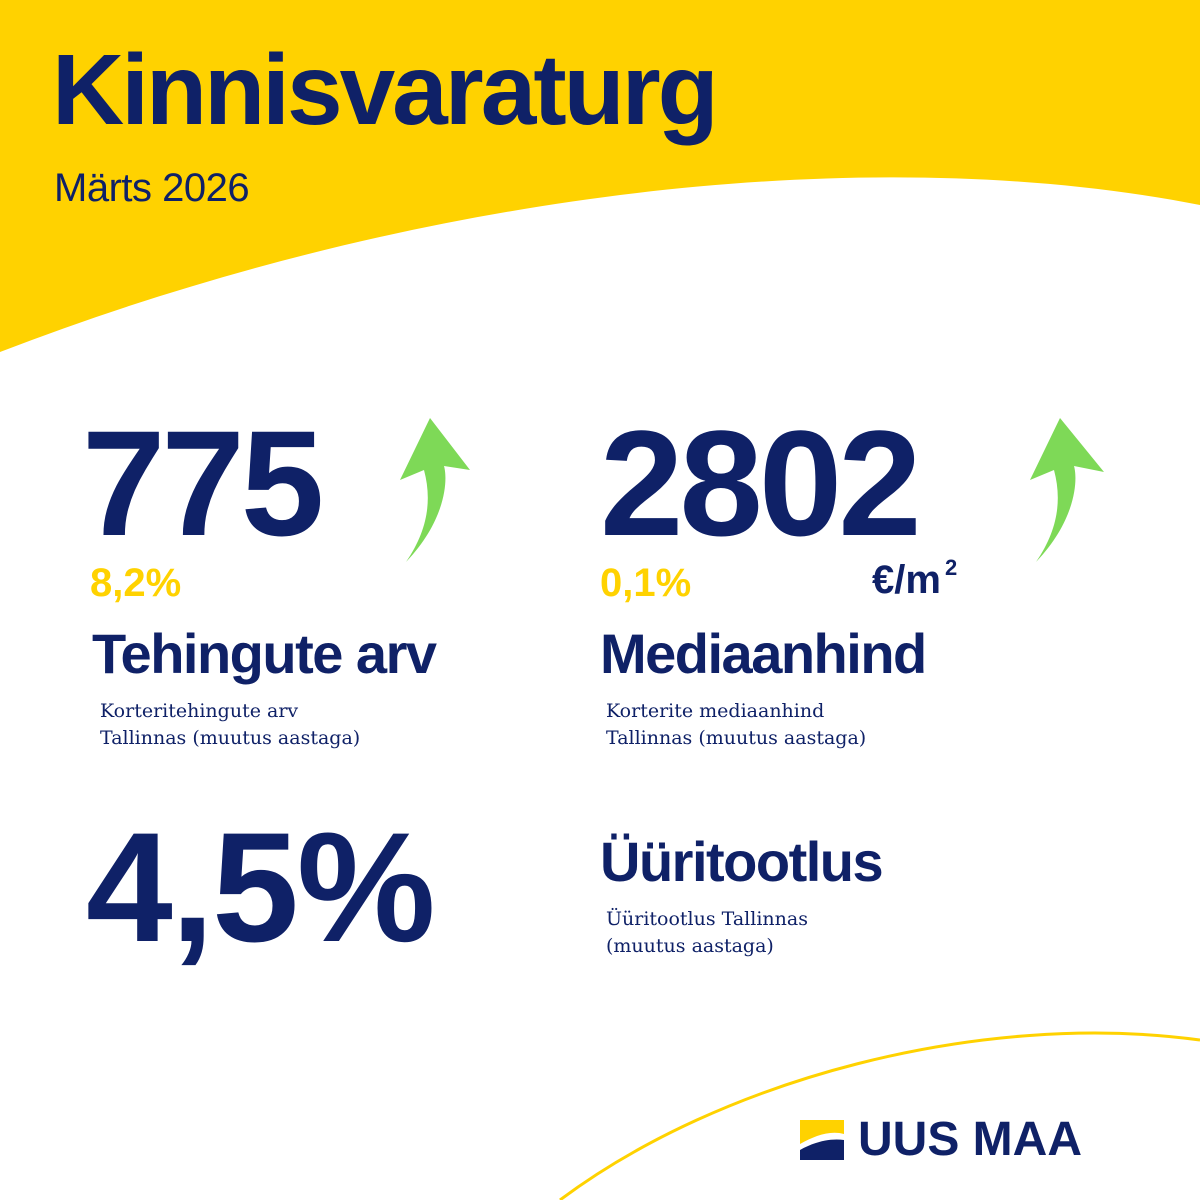  I want to click on brand-name: UUS MAA, so click(970, 1139).